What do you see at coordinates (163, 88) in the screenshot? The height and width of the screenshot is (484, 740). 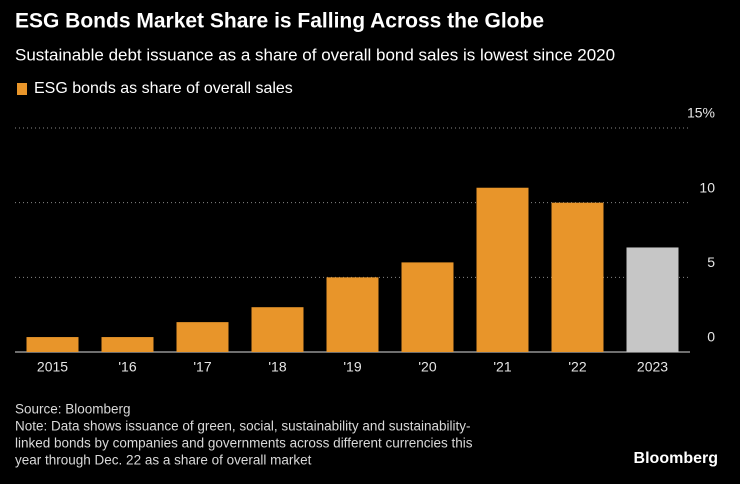 I see `legend-label: ESG bonds as share of overall sales` at bounding box center [163, 88].